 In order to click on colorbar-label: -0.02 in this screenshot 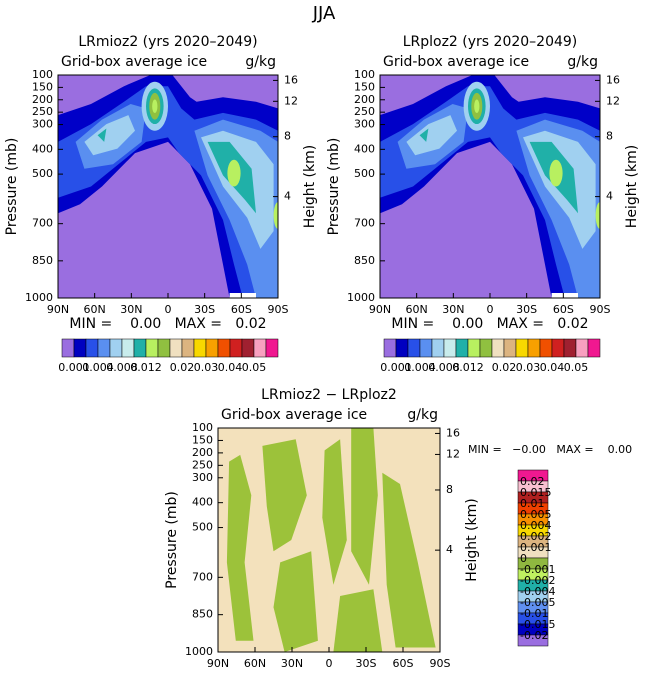, I will do `click(534, 635)`.